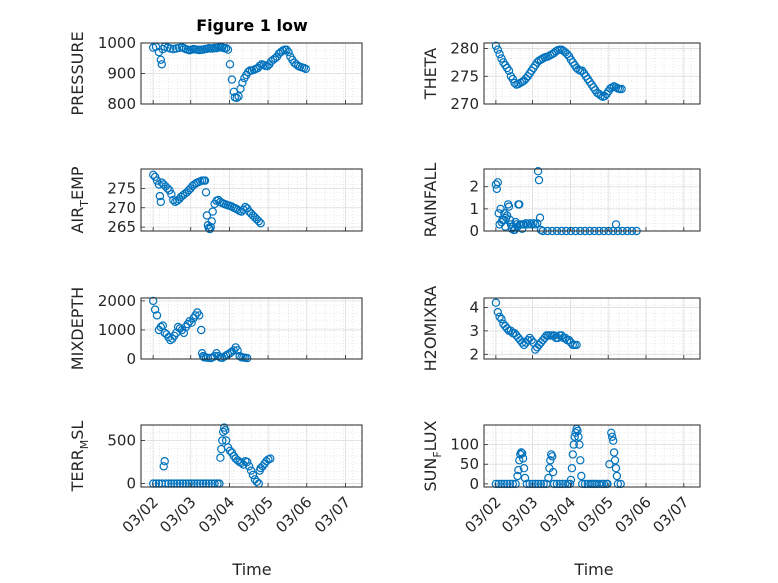 The image size is (778, 583). I want to click on y-axis-label-tail: SL, so click(77, 430).